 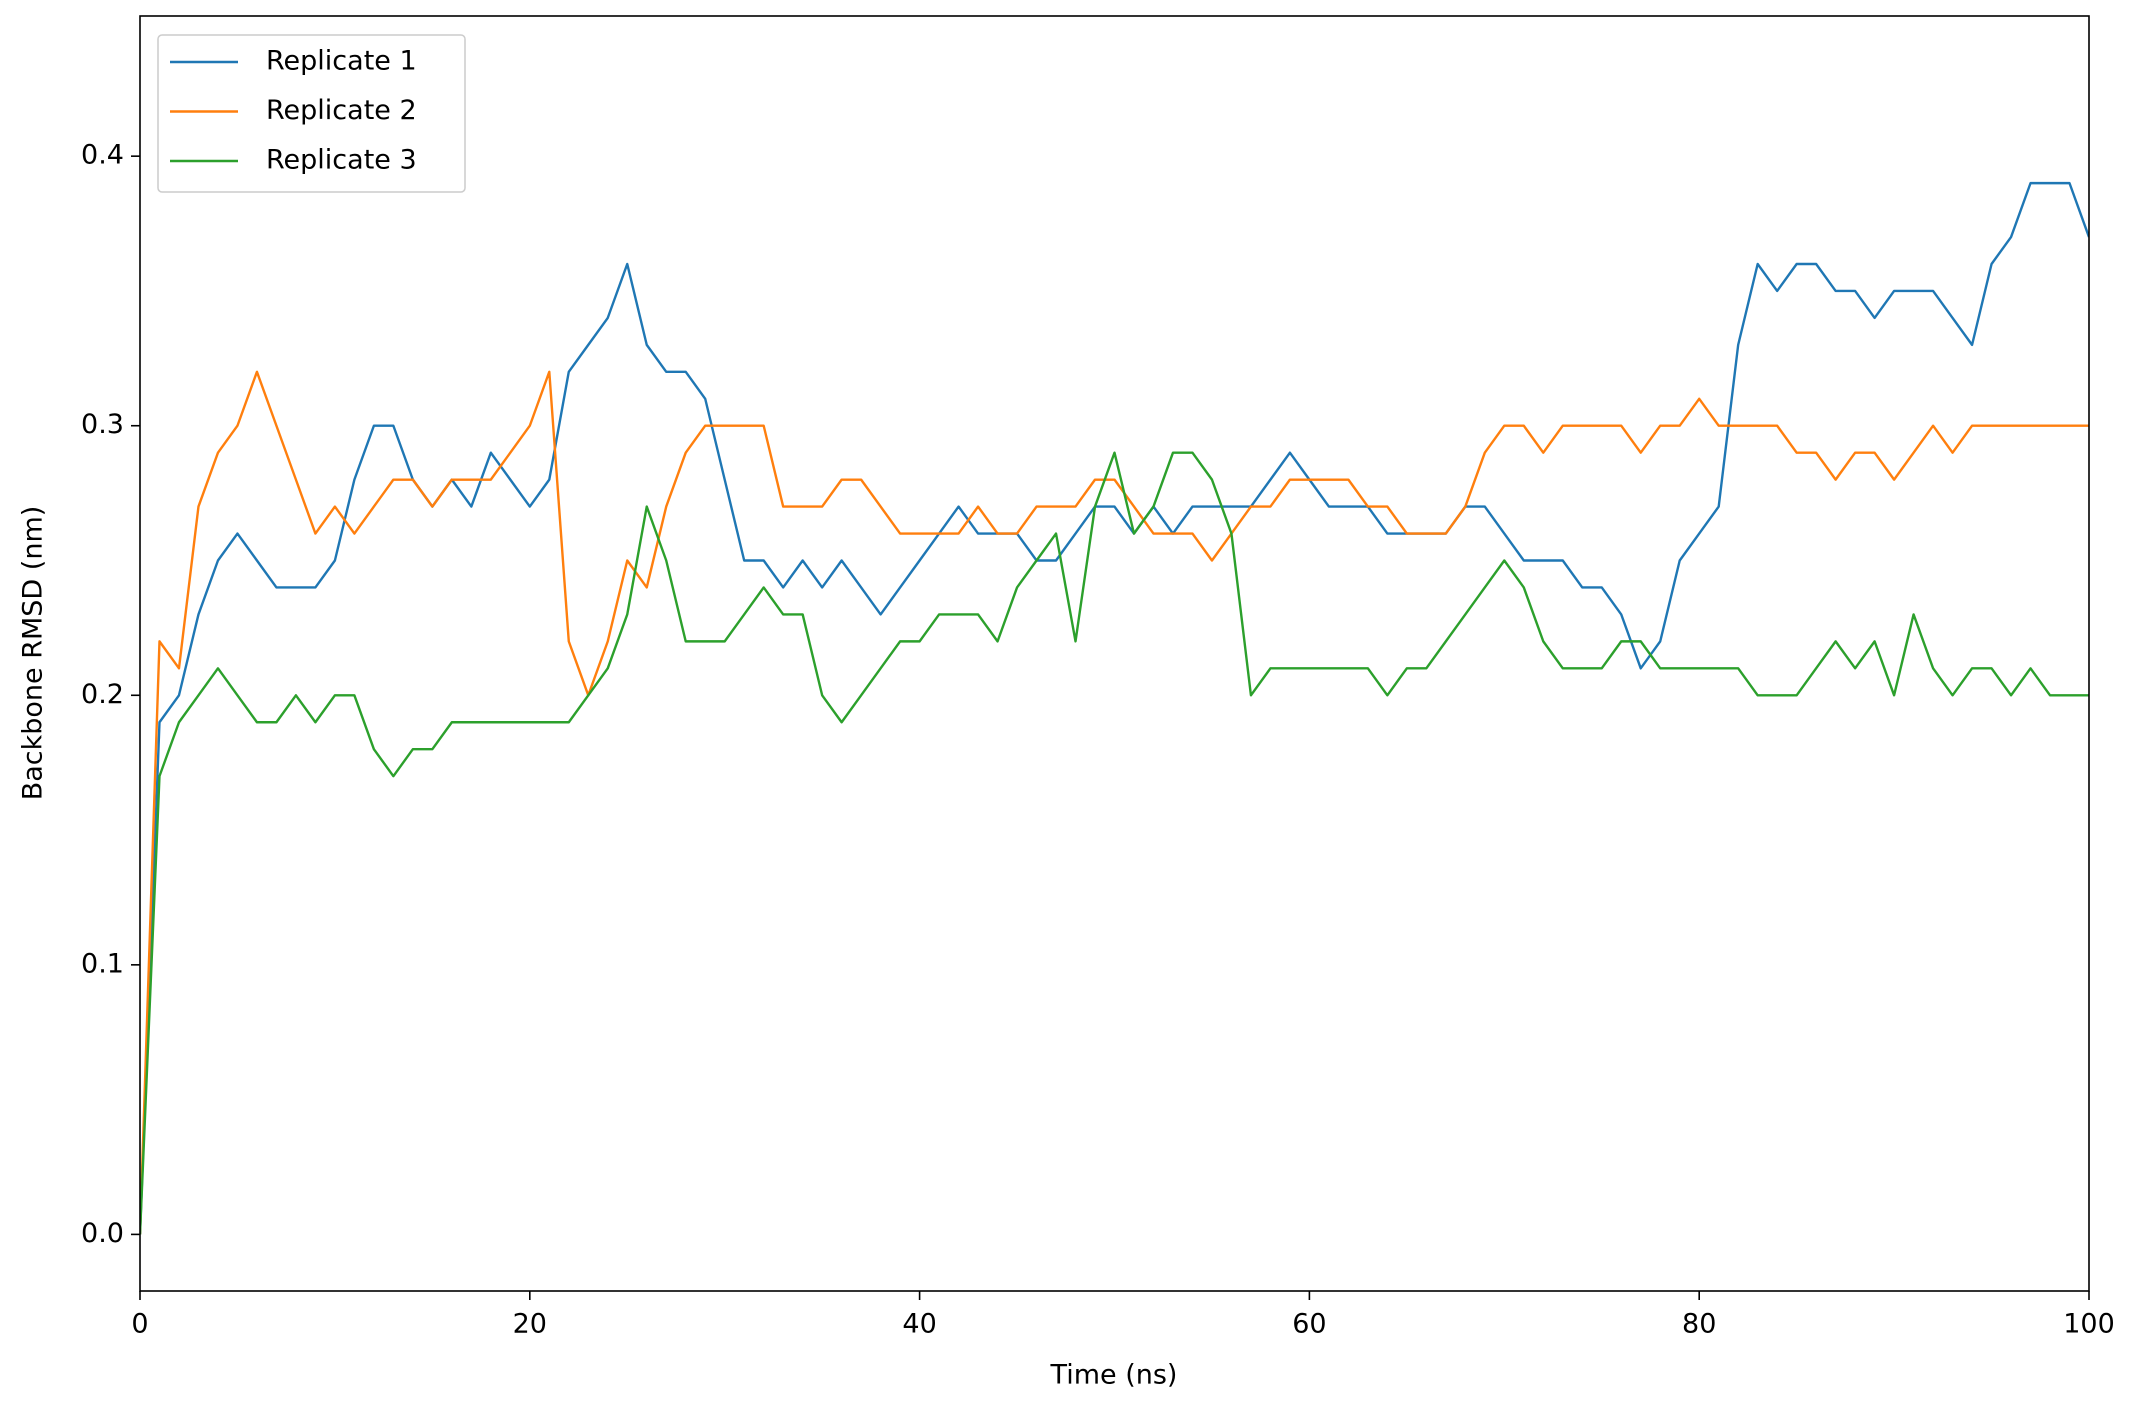 I want to click on y-tick-label: 0.4, so click(x=102, y=155).